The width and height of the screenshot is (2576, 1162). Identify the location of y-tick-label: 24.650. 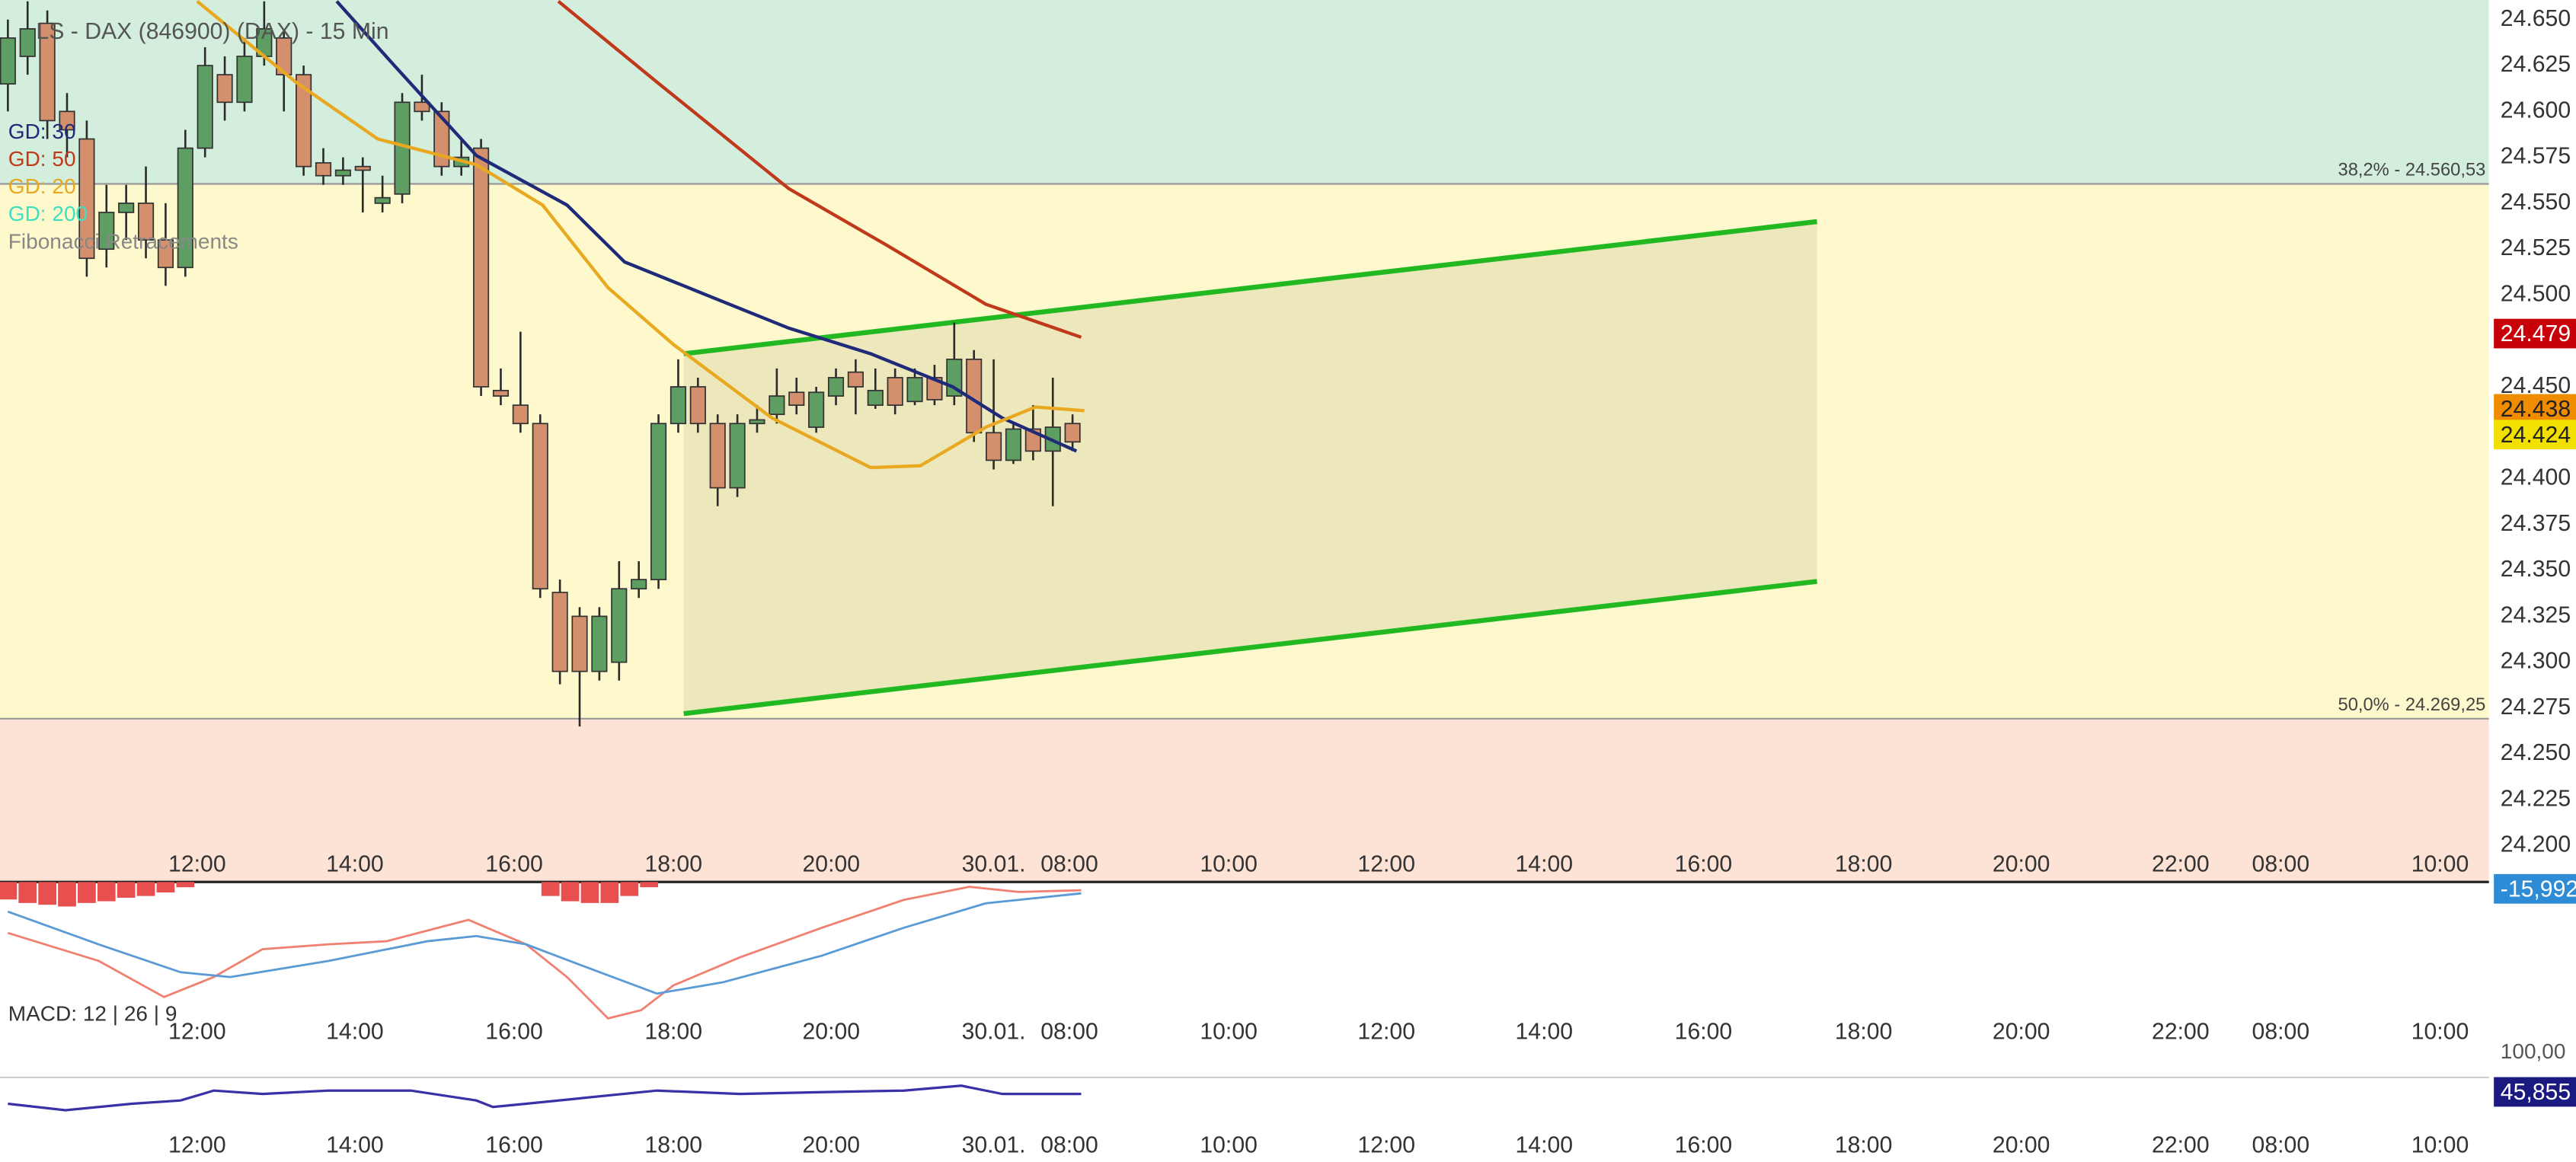
(2536, 18).